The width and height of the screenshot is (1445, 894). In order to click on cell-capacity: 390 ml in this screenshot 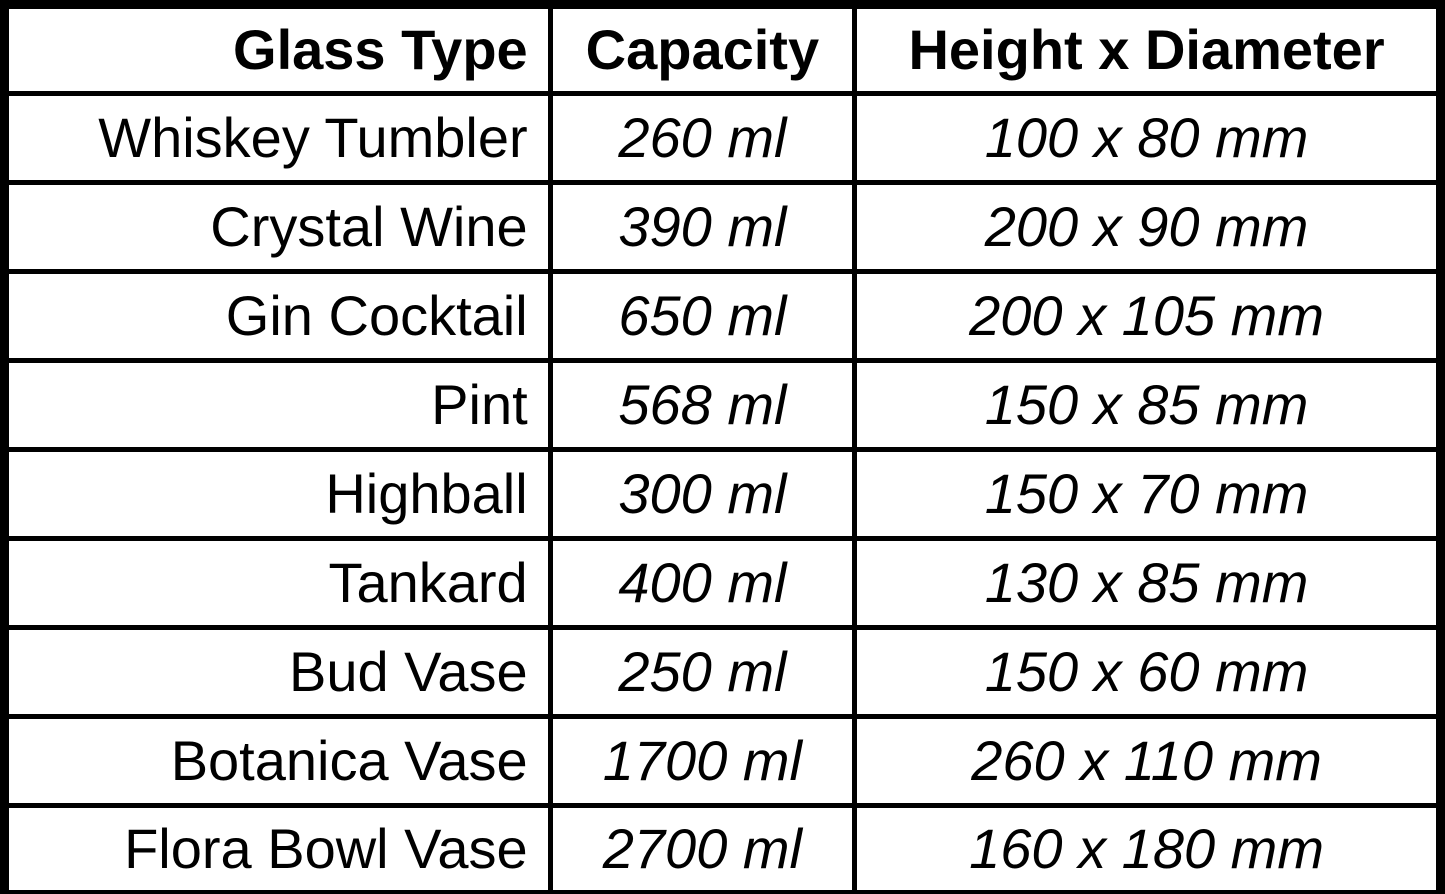, I will do `click(702, 227)`.